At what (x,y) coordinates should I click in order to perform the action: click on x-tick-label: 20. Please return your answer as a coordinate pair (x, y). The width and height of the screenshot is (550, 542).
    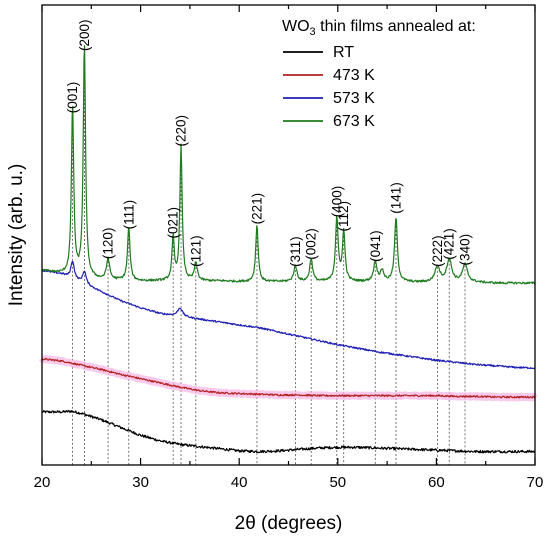
    Looking at the image, I should click on (42, 482).